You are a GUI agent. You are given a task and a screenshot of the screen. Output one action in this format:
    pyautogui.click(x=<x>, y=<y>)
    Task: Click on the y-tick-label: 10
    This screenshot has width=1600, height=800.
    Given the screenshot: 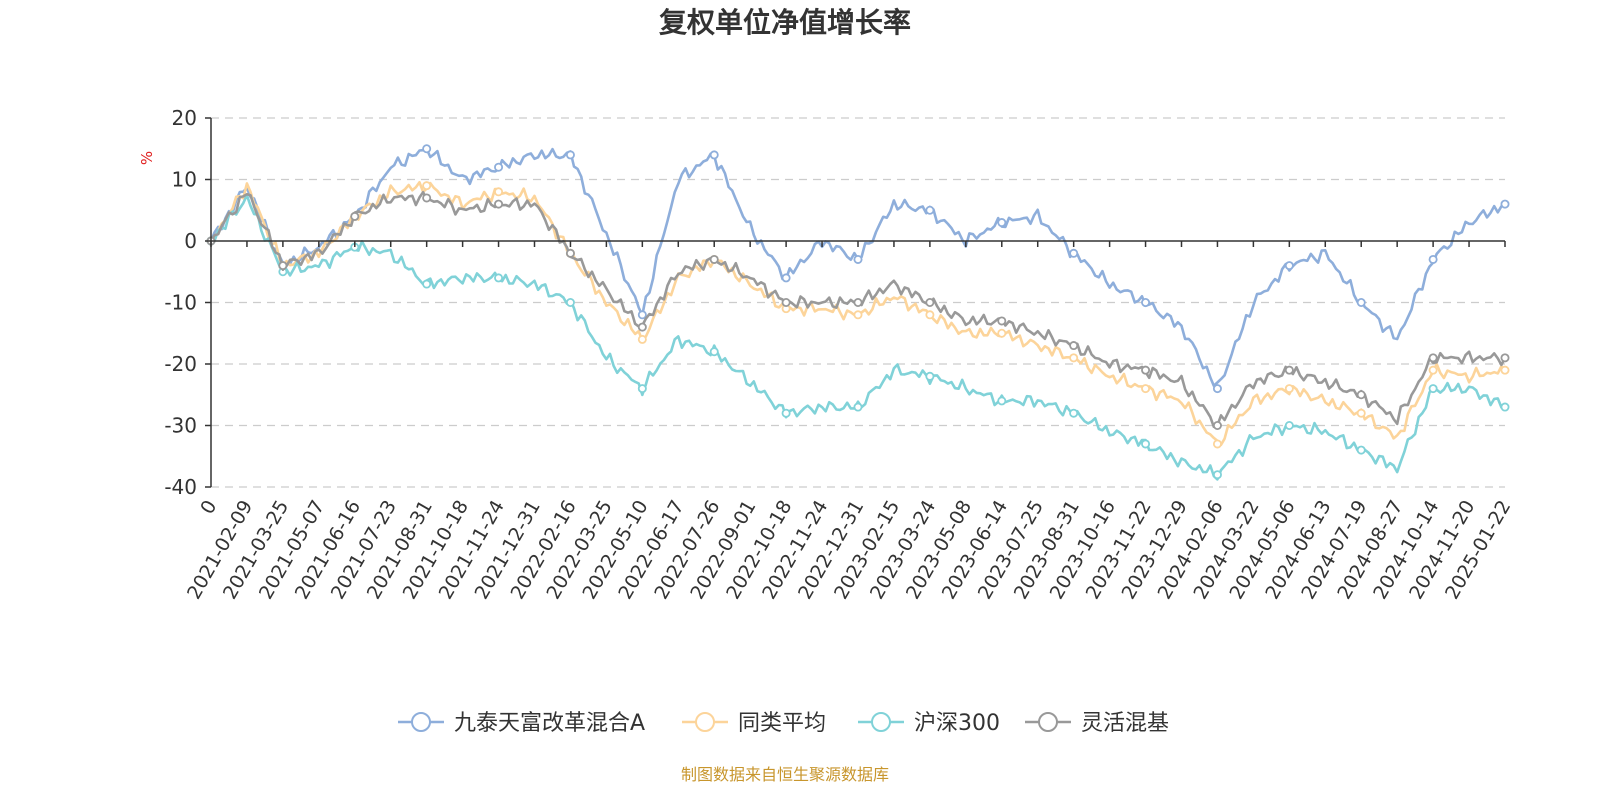 What is the action you would take?
    pyautogui.click(x=184, y=180)
    